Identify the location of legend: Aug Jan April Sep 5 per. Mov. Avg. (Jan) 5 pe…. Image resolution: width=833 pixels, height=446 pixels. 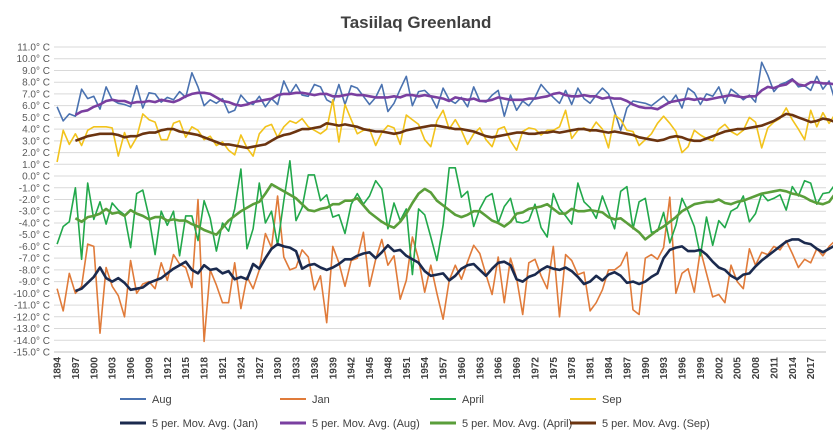
(415, 412).